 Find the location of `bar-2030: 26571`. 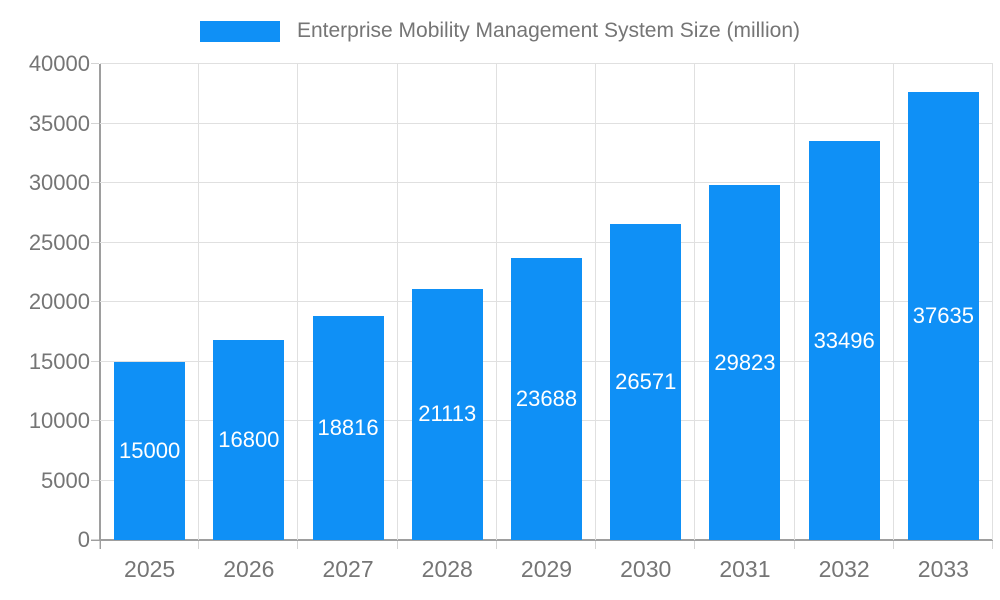

bar-2030: 26571 is located at coordinates (646, 381).